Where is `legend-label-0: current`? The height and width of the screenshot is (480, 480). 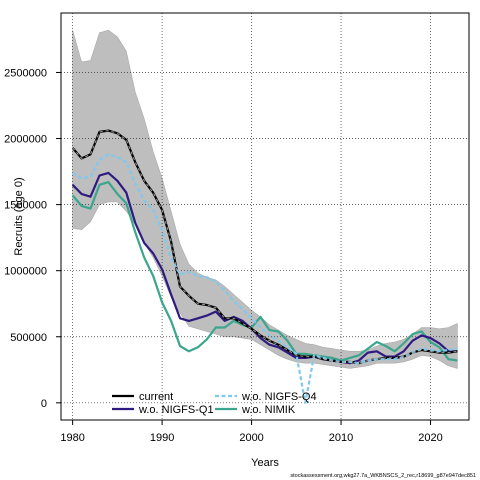 legend-label-0: current is located at coordinates (156, 397).